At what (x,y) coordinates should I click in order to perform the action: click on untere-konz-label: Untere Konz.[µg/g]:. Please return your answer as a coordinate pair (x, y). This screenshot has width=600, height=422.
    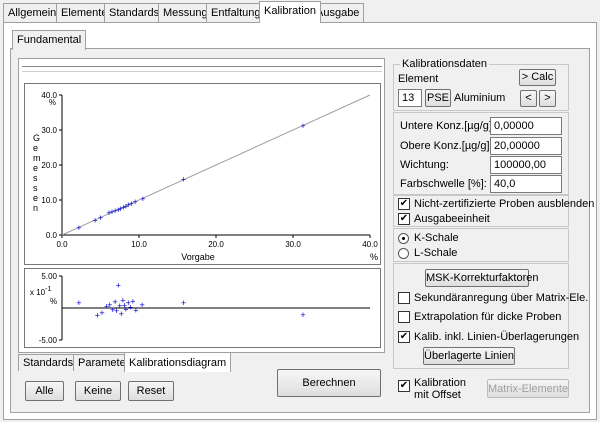
    Looking at the image, I should click on (447, 126).